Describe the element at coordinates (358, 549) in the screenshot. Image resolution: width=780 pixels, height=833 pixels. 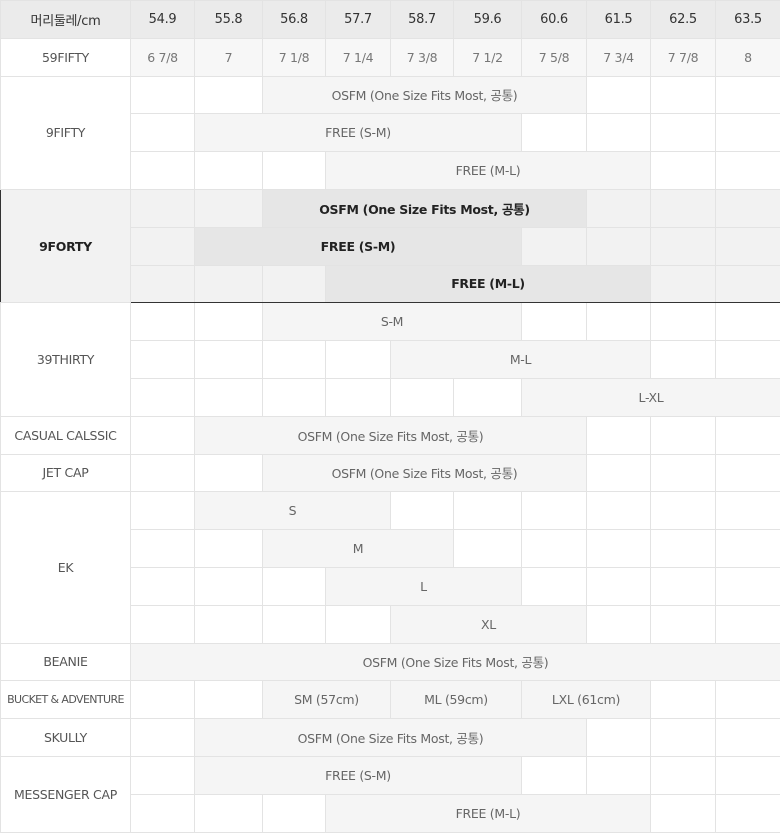
I see `size-range-cell: M` at that location.